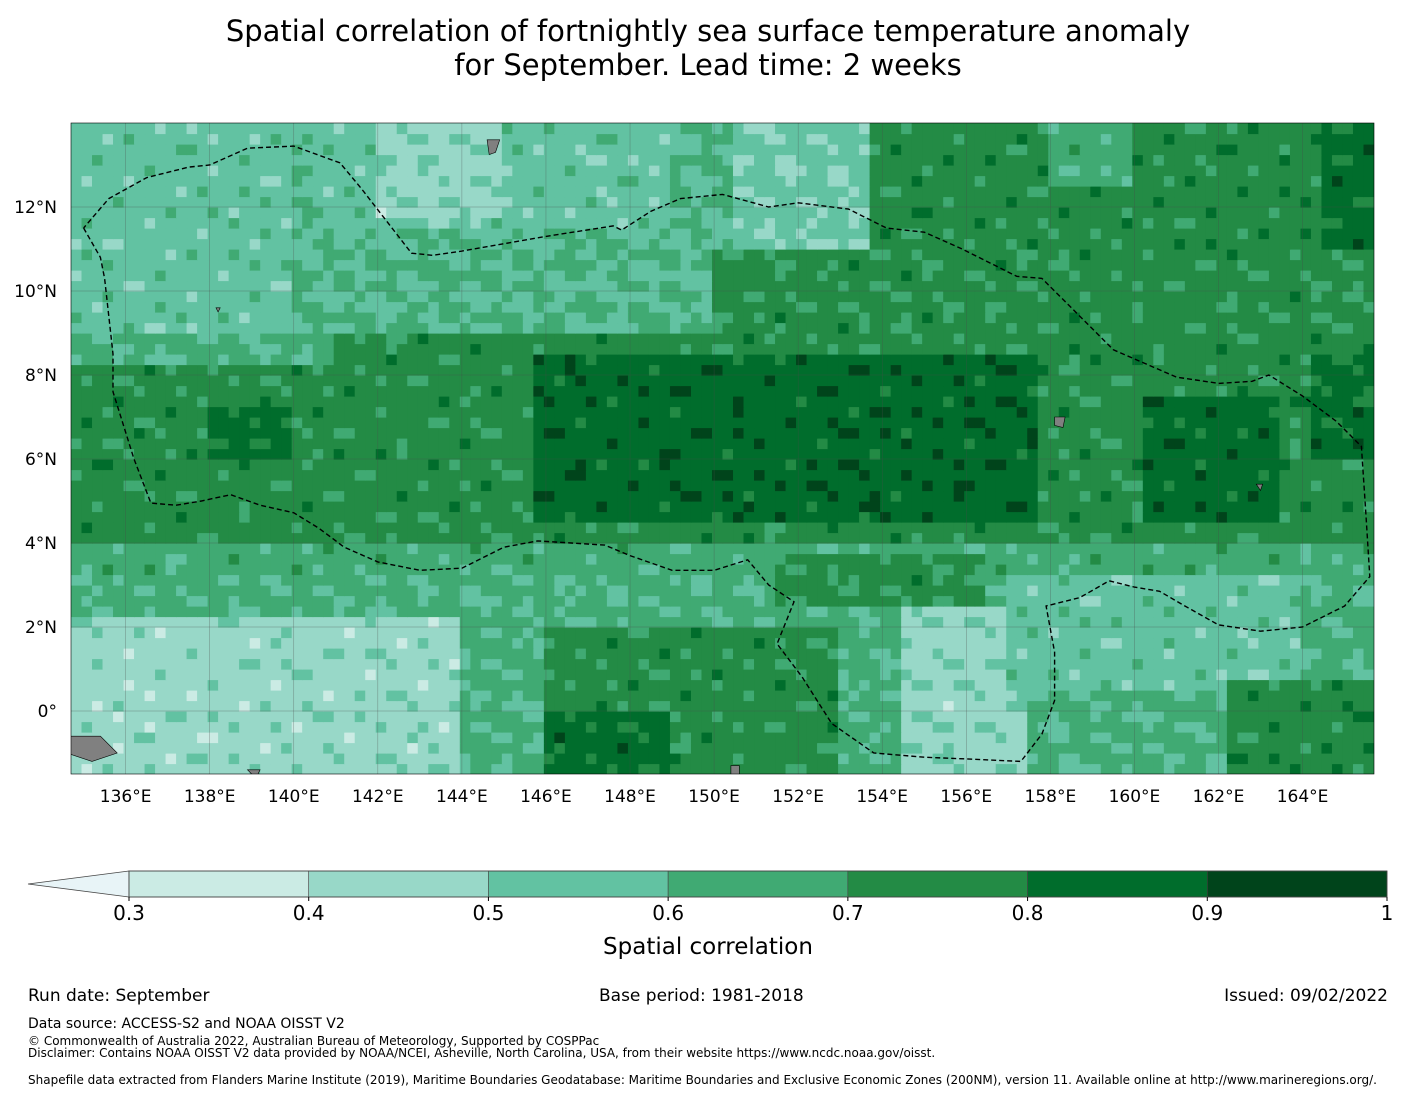 The height and width of the screenshot is (1095, 1416). What do you see at coordinates (848, 913) in the screenshot?
I see `colorbar-tick-label: 0.7` at bounding box center [848, 913].